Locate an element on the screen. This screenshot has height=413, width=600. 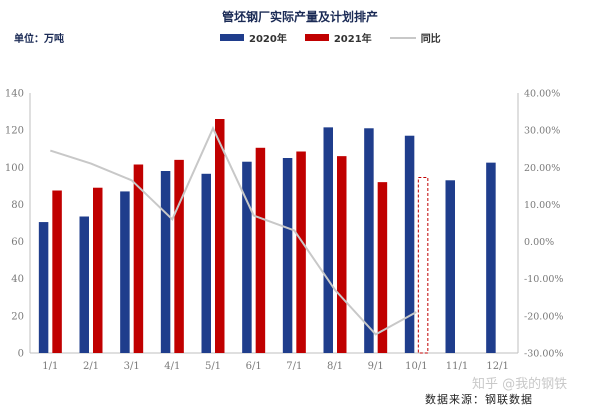
y-right-tick-label: 20.00% is located at coordinates (542, 168).